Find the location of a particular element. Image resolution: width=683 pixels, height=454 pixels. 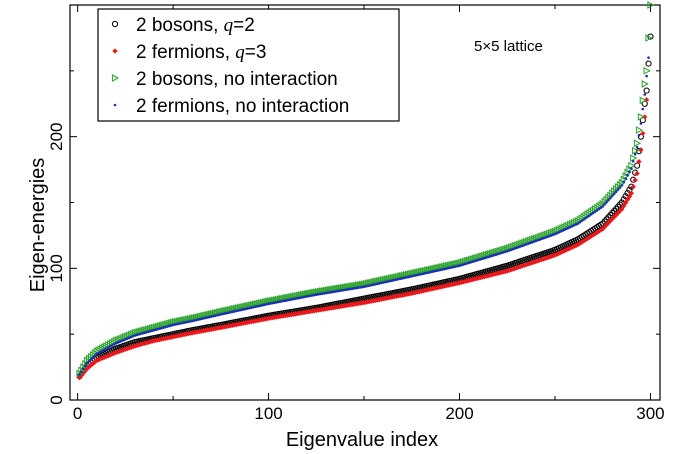

legend-entry-3-part-0: 2 fermions, no interaction is located at coordinates (242, 106).